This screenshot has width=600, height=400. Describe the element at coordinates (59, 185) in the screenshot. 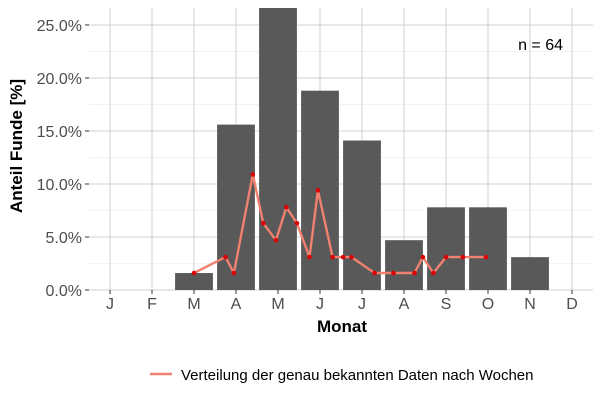

I see `y-tick-label: 10.0%` at that location.